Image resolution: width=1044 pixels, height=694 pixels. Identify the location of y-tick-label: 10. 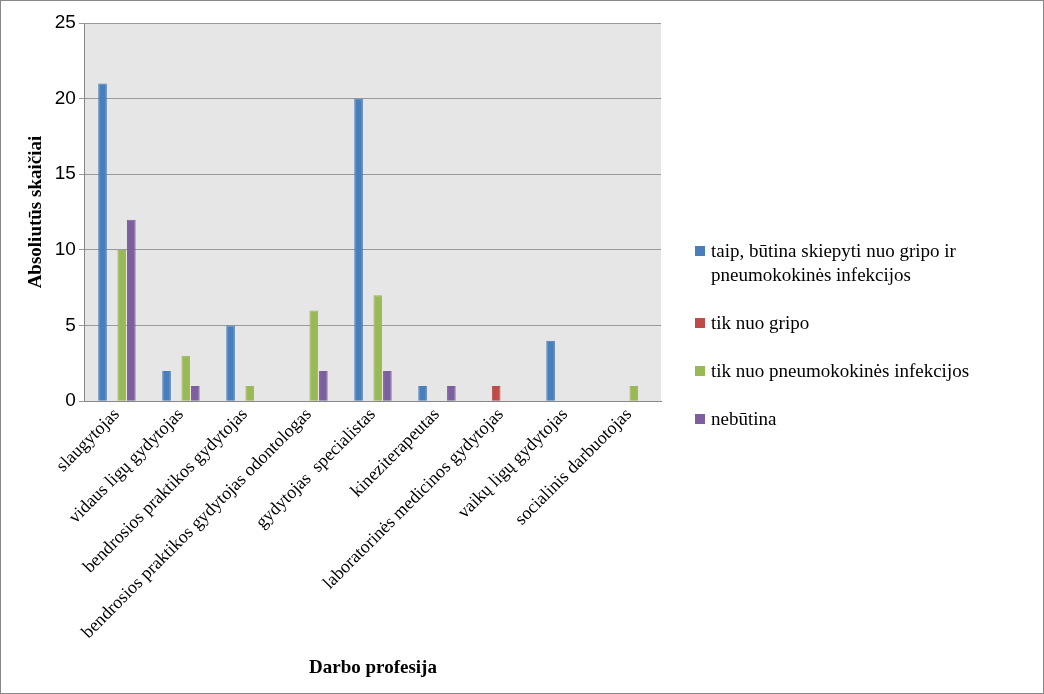
(65, 249).